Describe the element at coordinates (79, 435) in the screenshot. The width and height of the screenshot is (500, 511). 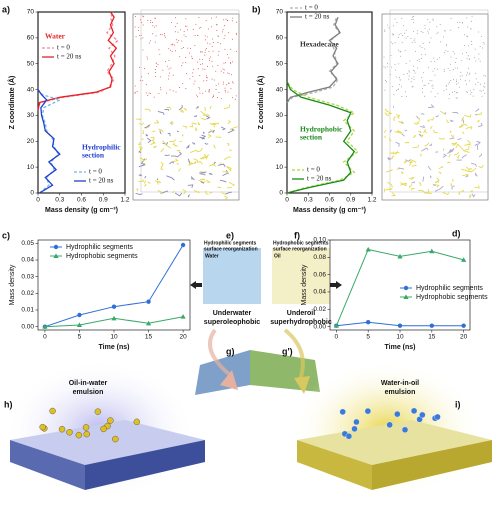
I see `droplet` at that location.